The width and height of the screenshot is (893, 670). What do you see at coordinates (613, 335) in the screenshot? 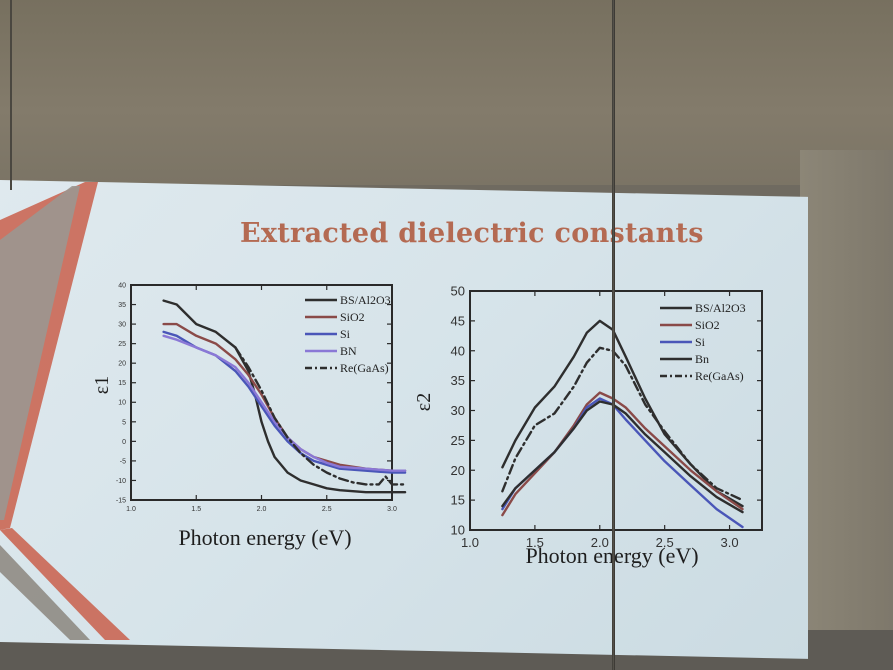
I see `foreground-pole` at bounding box center [613, 335].